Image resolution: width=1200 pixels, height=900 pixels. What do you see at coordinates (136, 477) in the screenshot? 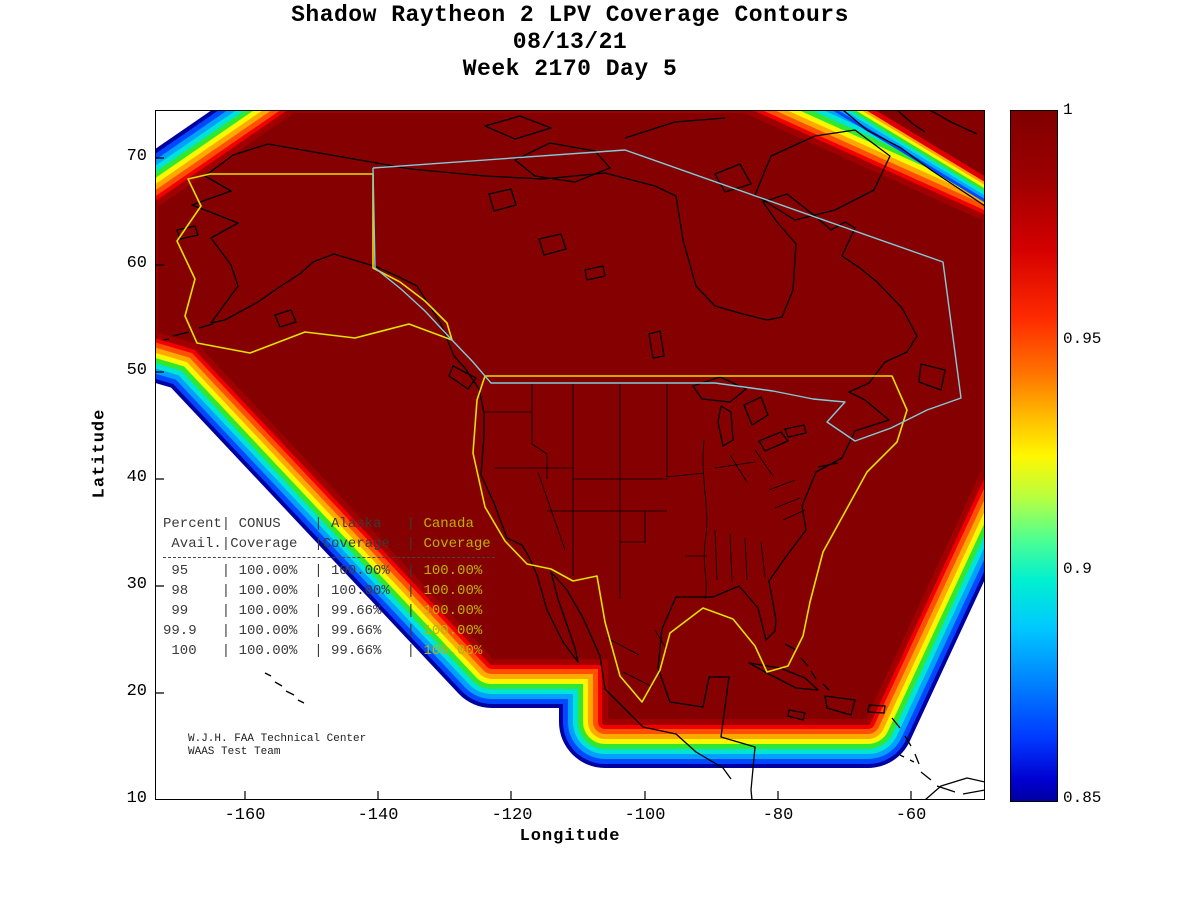
I see `y-tick-label: 40` at bounding box center [136, 477].